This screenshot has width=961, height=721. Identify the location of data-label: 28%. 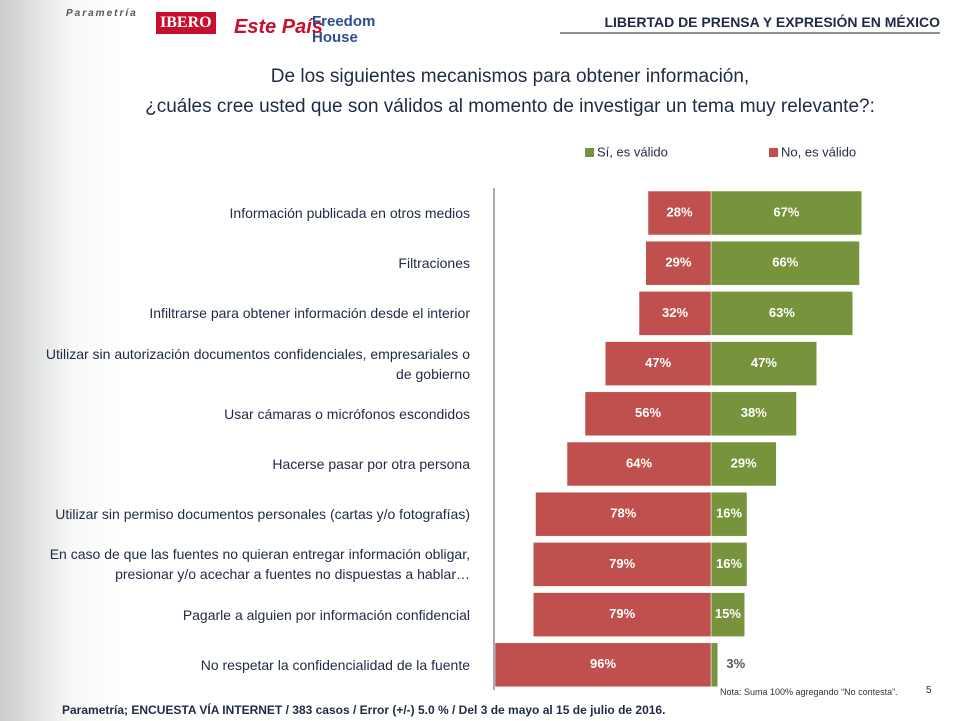
(679, 211).